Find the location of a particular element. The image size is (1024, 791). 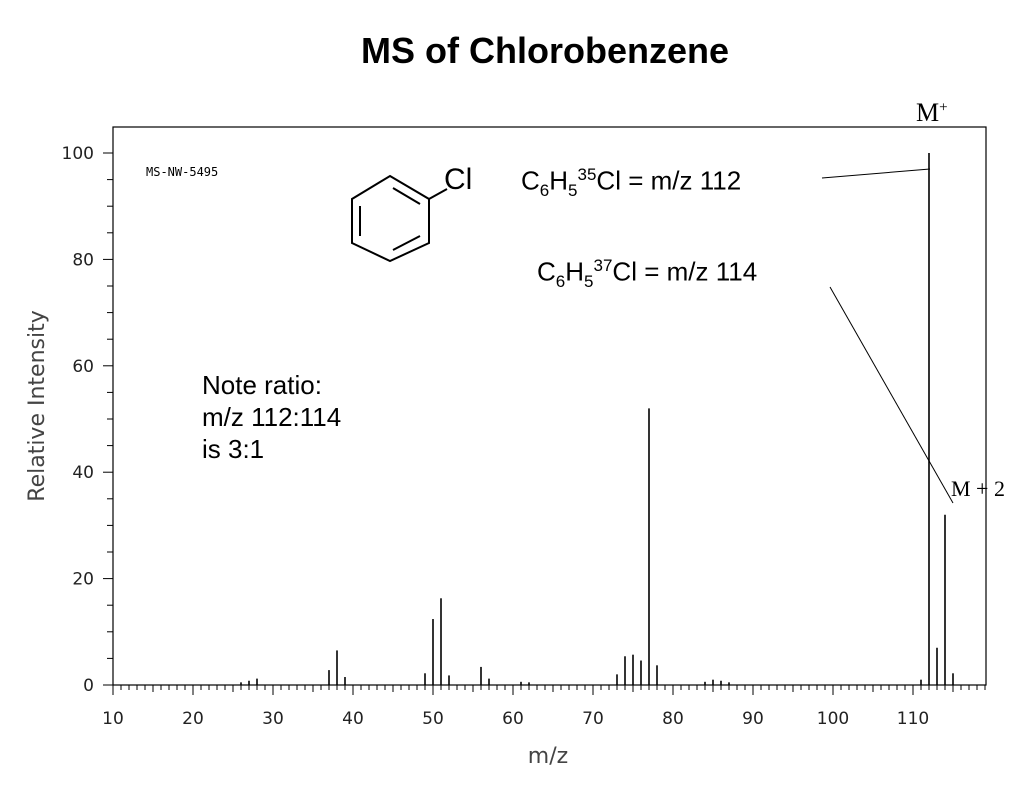

x-tick-label: 30 is located at coordinates (273, 719).